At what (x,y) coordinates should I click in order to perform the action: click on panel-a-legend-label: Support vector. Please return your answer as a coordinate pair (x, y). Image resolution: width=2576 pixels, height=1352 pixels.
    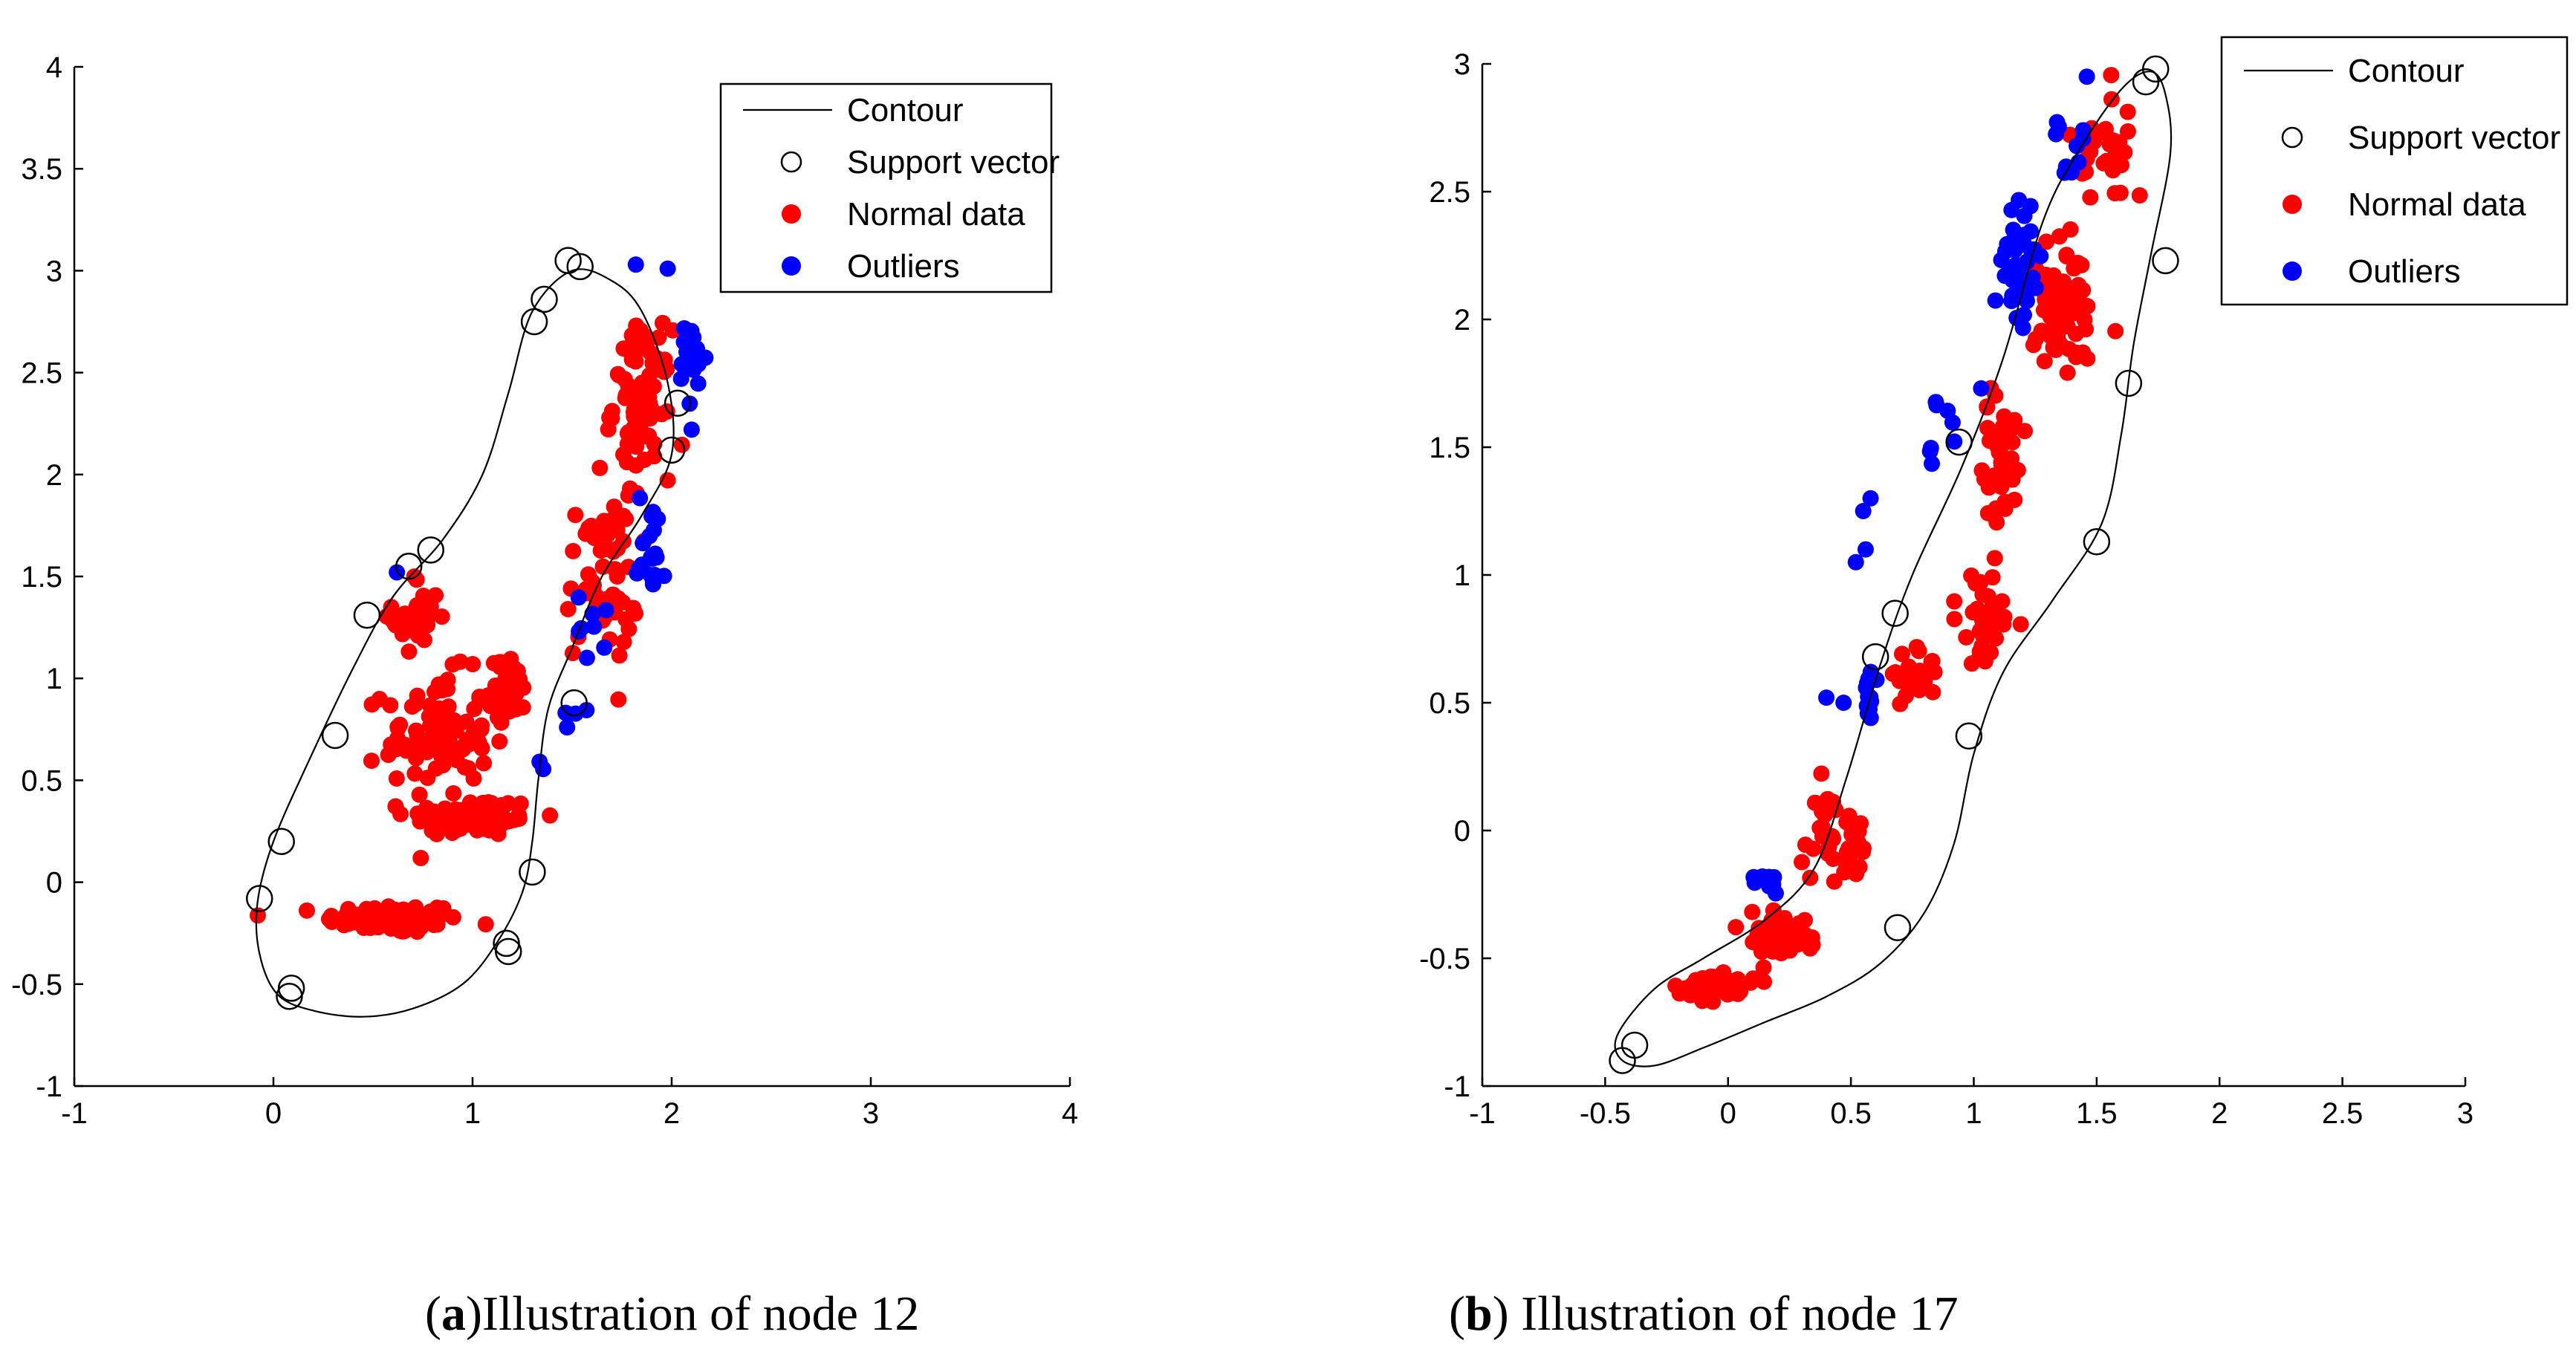
    Looking at the image, I should click on (953, 163).